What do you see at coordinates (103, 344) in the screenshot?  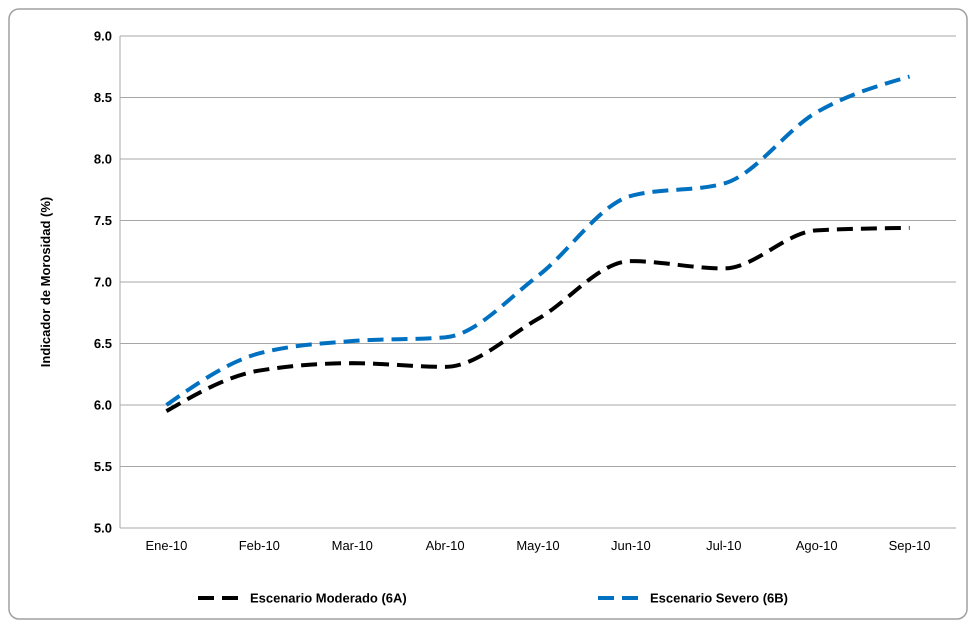 I see `y-tick-label: 6.5` at bounding box center [103, 344].